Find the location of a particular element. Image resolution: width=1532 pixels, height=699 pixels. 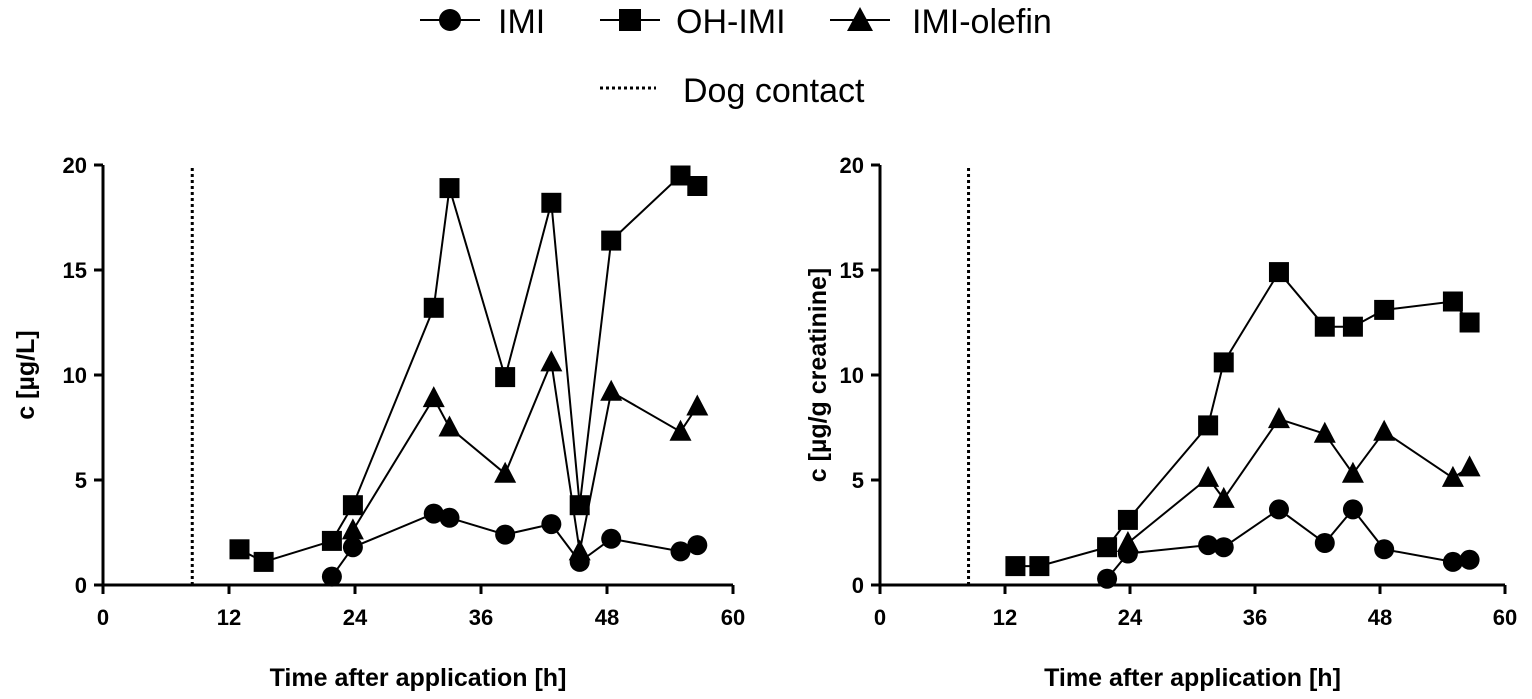

legend-item-imi-olefin: IMI-olefin is located at coordinates (941, 22).